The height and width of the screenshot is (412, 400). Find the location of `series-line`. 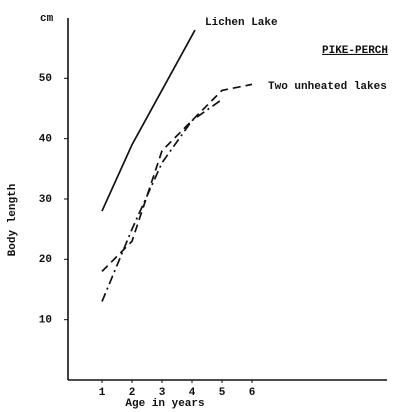

series-line is located at coordinates (148, 120).